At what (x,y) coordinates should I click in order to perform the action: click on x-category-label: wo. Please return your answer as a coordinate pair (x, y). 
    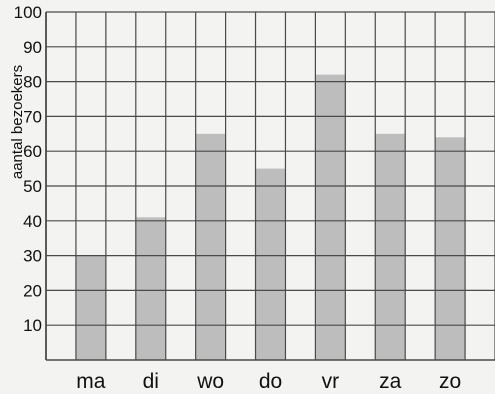
    Looking at the image, I should click on (210, 381).